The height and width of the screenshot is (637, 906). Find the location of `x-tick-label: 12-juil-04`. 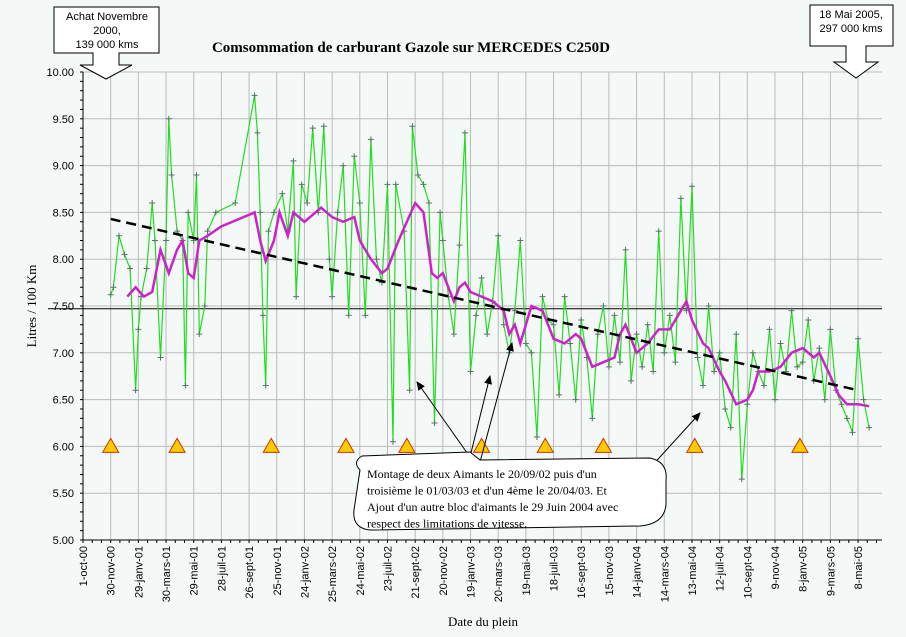

x-tick-label: 12-juil-04 is located at coordinates (721, 568).